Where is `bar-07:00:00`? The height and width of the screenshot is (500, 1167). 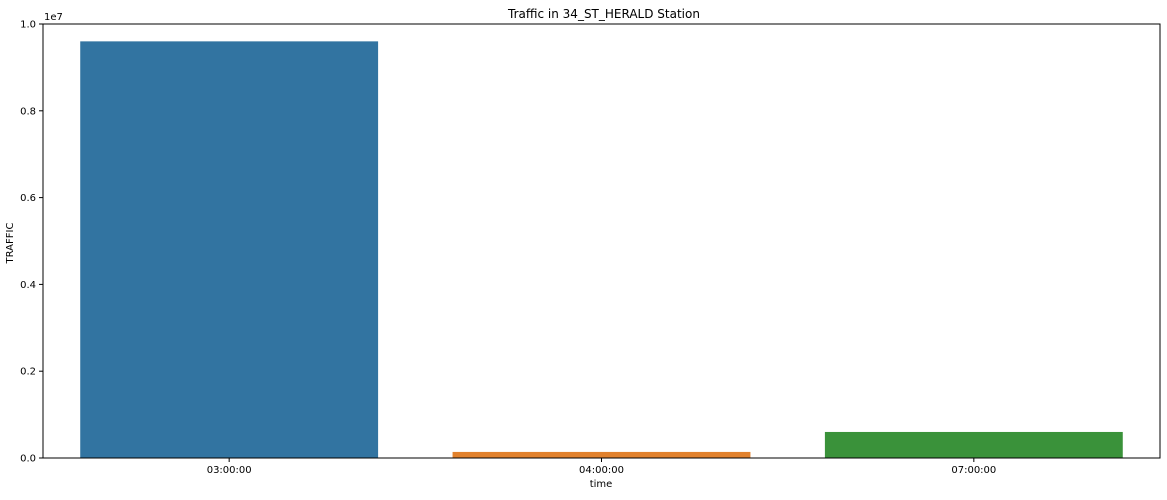
bar-07:00:00 is located at coordinates (973, 444).